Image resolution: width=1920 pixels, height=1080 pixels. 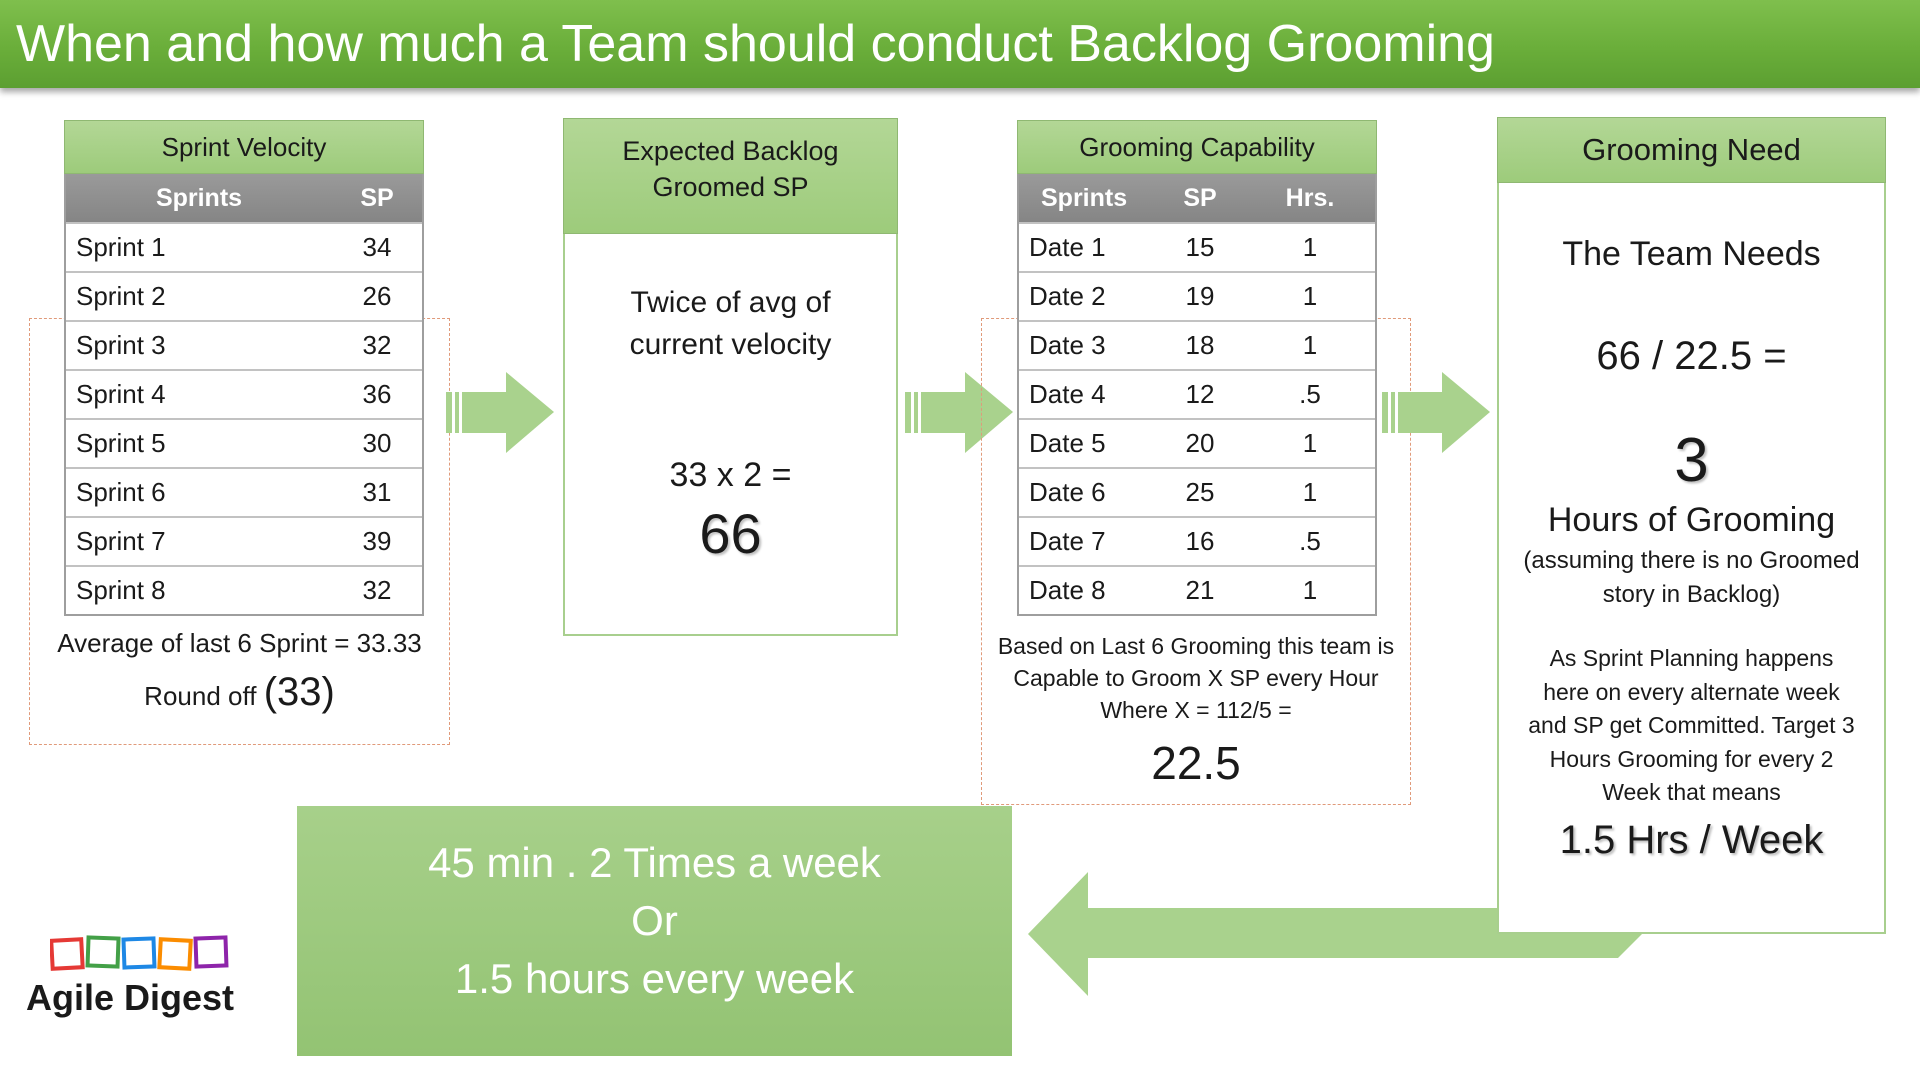 What do you see at coordinates (199, 296) in the screenshot?
I see `sprint-name: Sprint 2` at bounding box center [199, 296].